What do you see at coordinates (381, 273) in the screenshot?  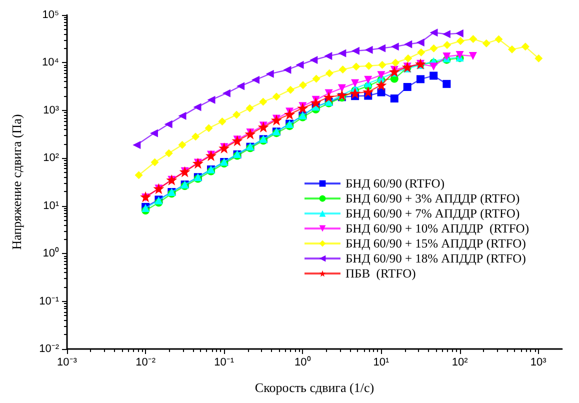 I see `legend-label: ПБВ (RTFO)` at bounding box center [381, 273].